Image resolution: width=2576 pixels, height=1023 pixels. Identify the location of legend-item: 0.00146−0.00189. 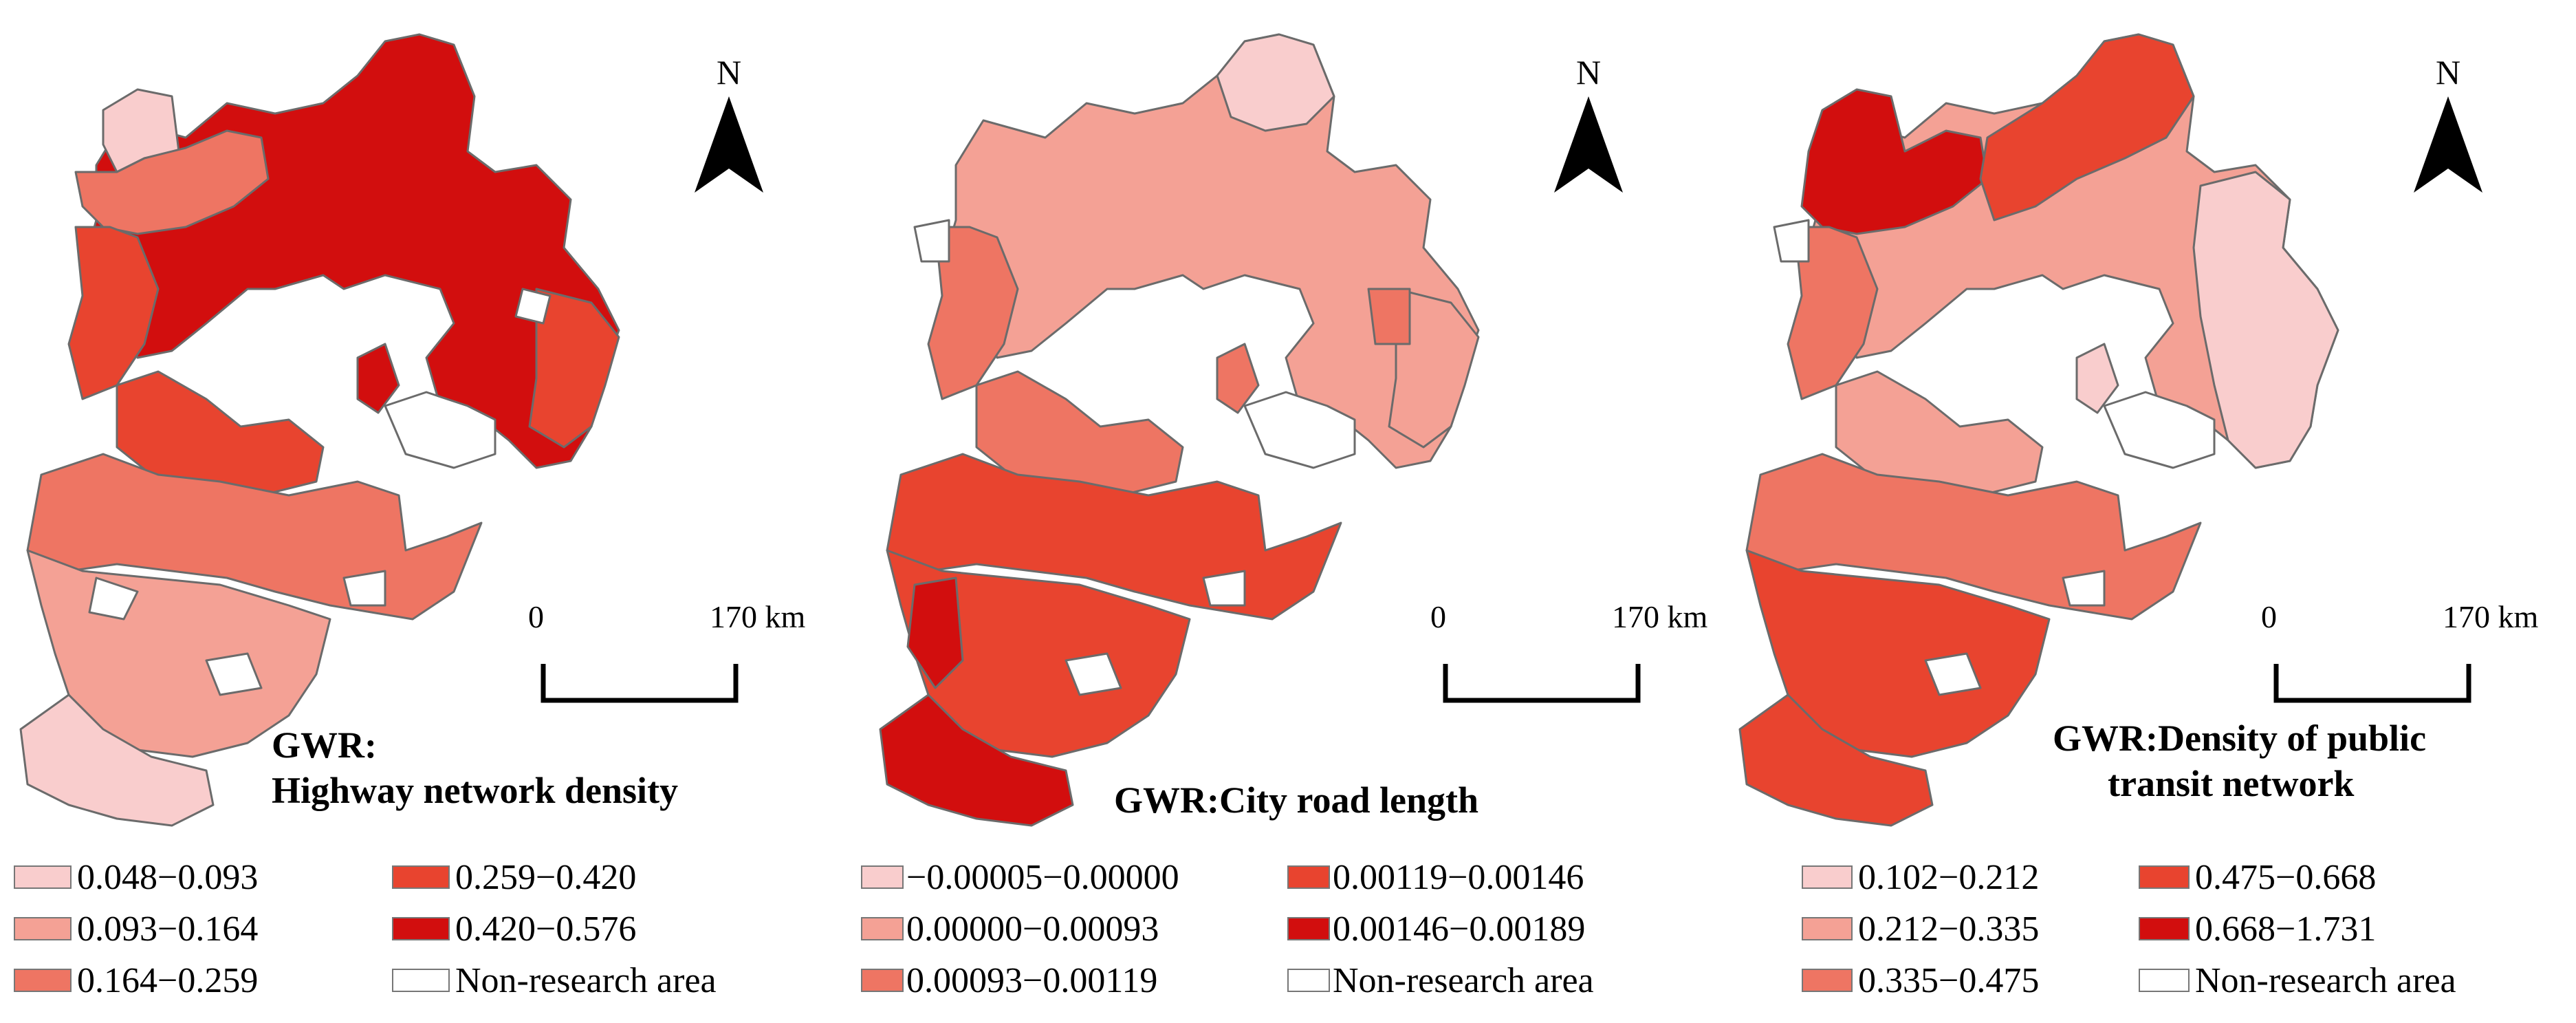
(1436, 928).